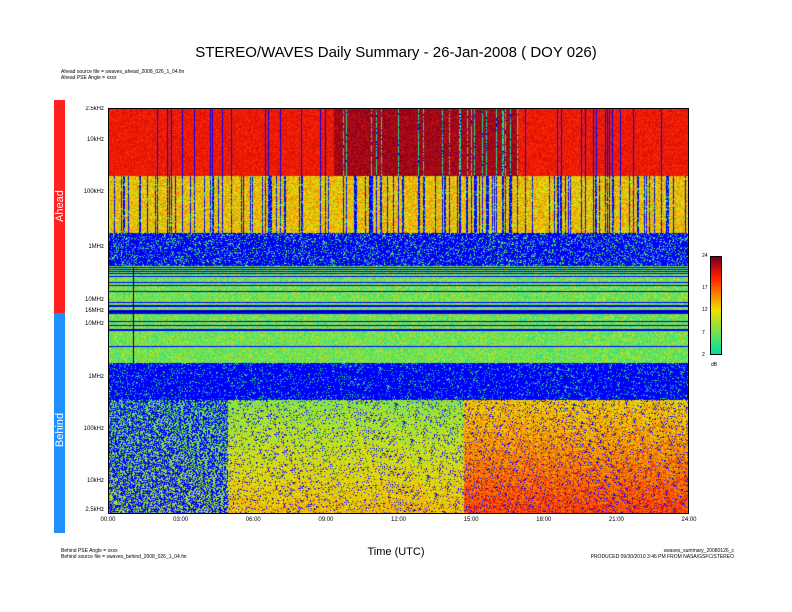  I want to click on colorbar-tick-label: 2, so click(703, 355).